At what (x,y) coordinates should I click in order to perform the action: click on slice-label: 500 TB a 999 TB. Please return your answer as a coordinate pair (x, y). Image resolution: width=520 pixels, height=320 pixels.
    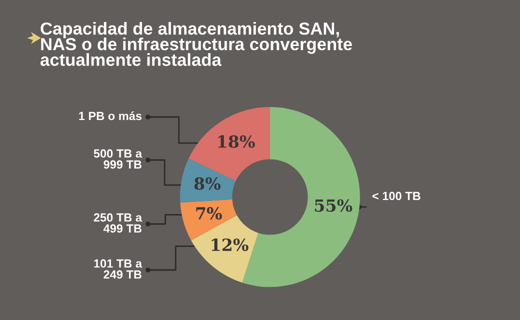
    Looking at the image, I should click on (118, 159).